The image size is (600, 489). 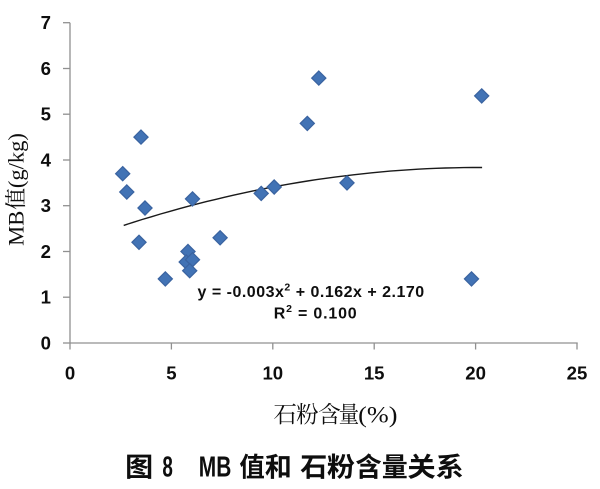 What do you see at coordinates (46, 205) in the screenshot?
I see `svg-text: 3` at bounding box center [46, 205].